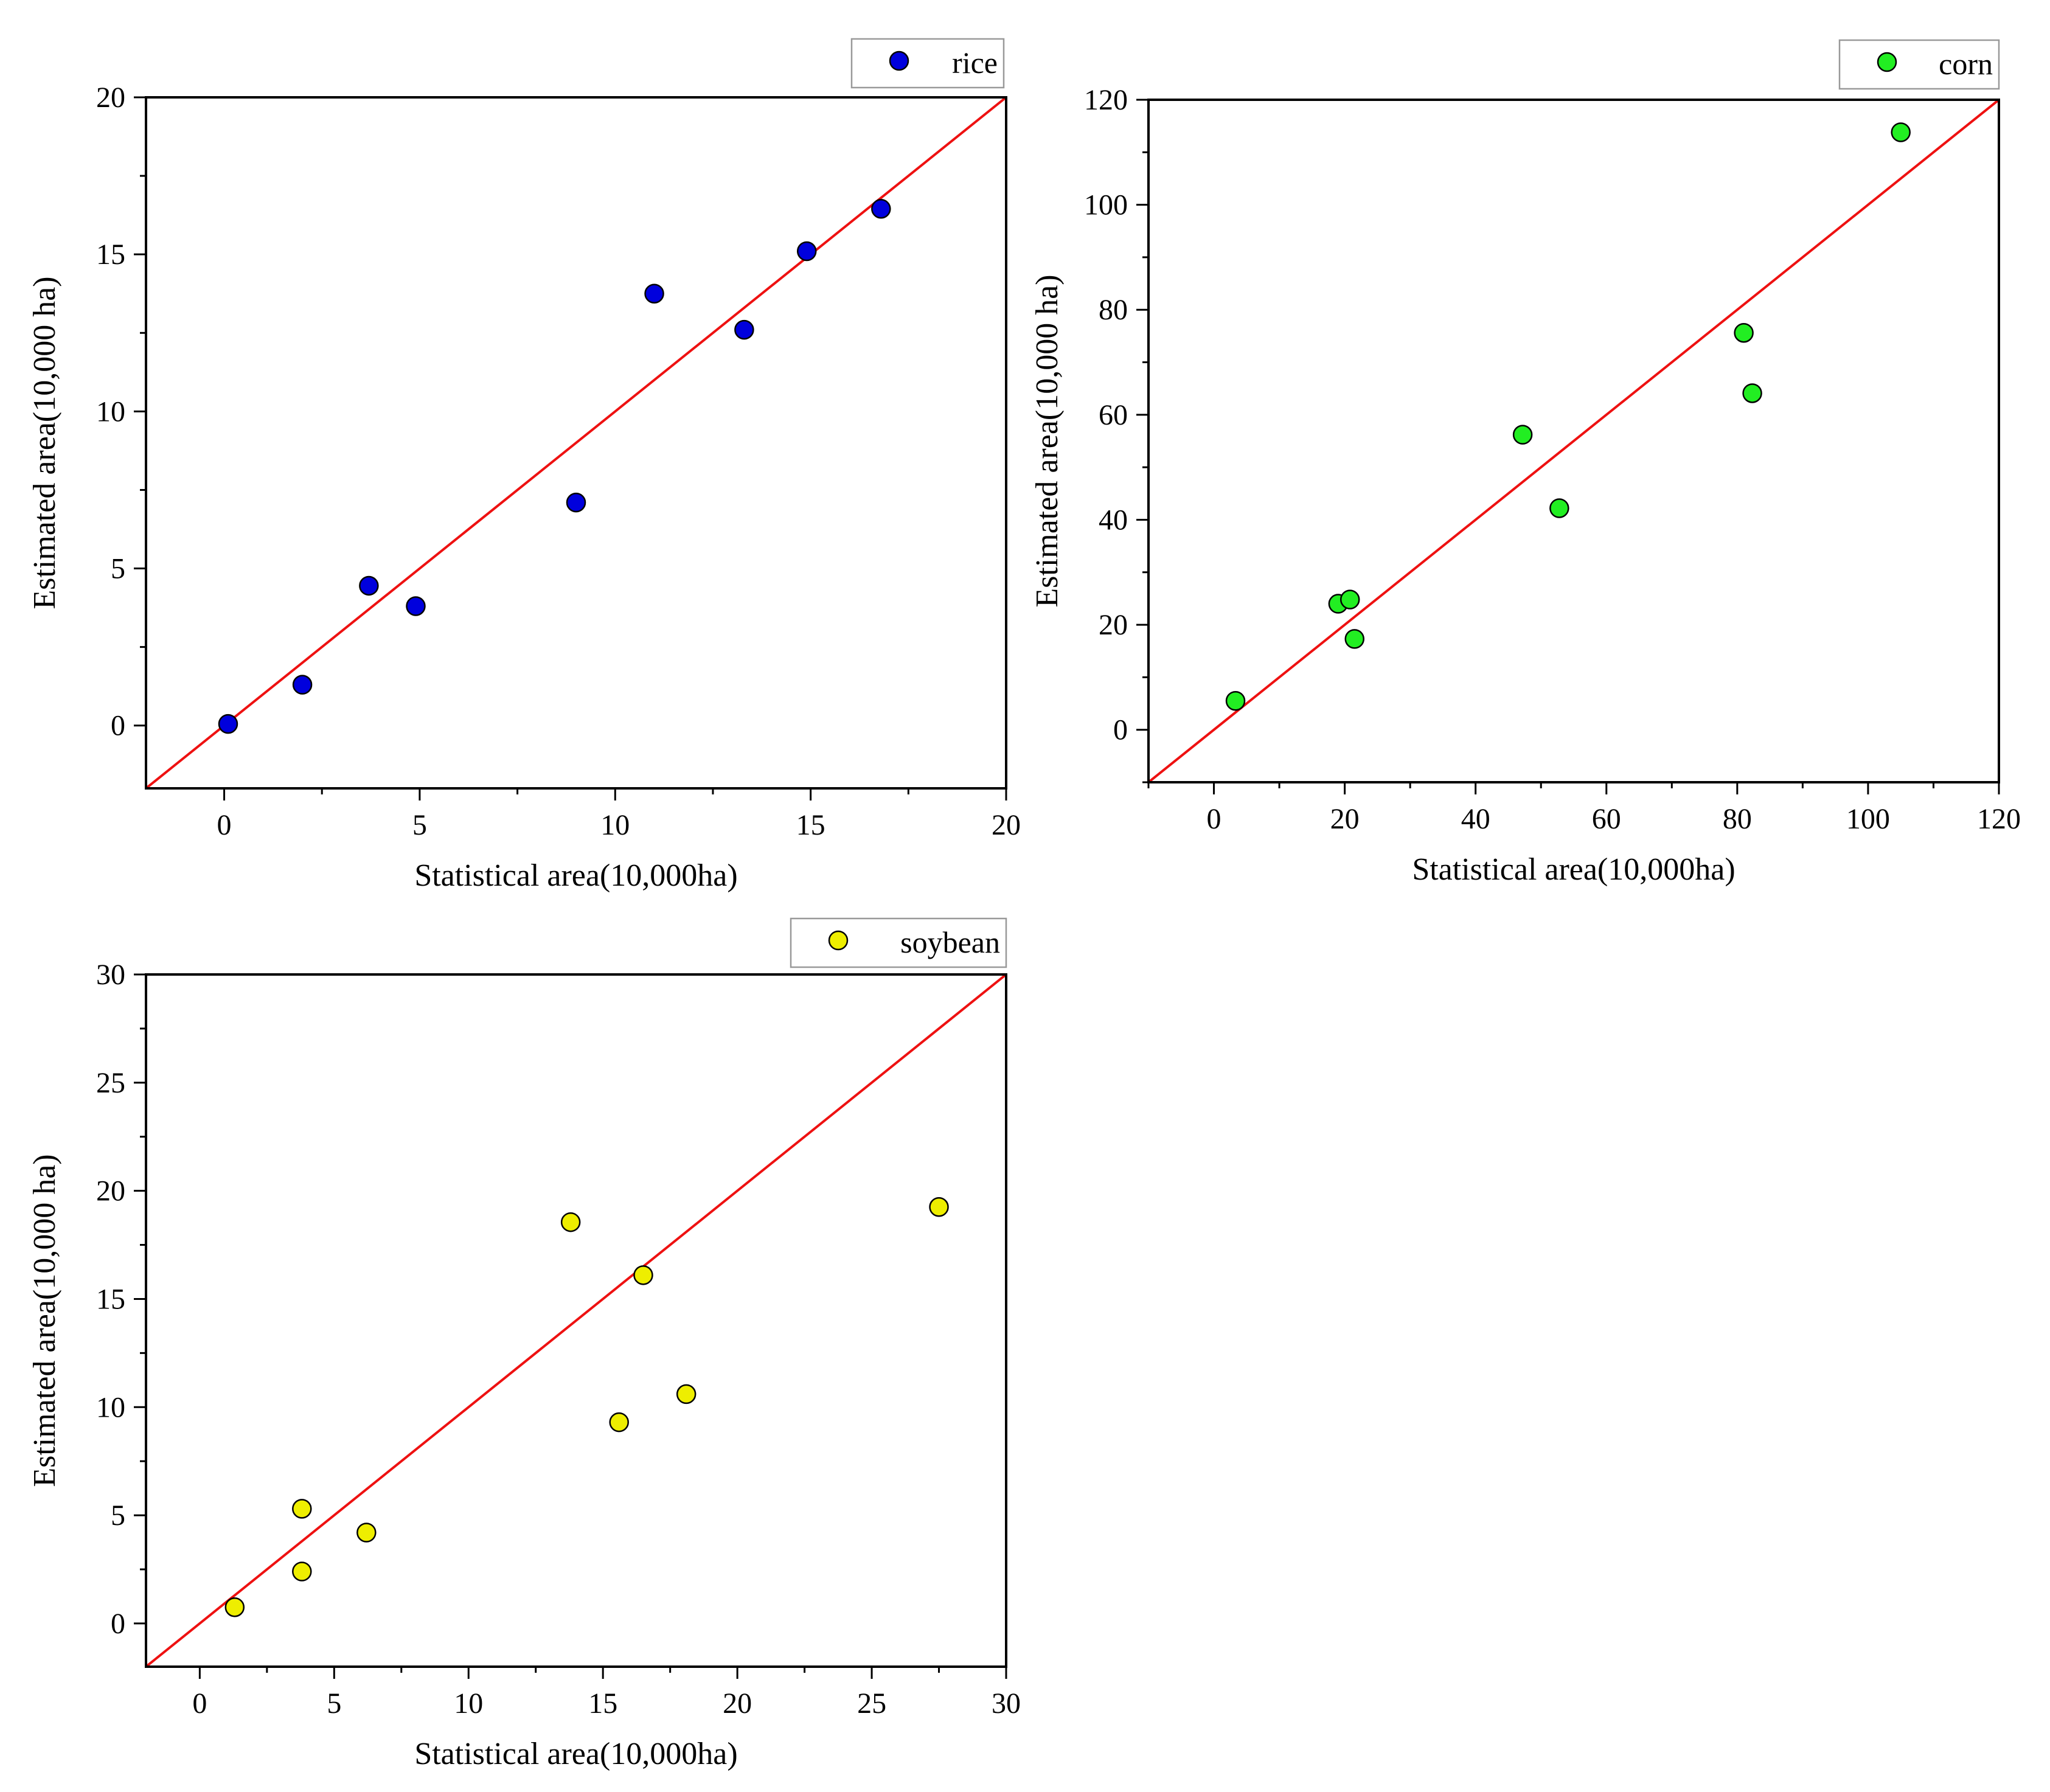 The height and width of the screenshot is (1792, 2050). What do you see at coordinates (1737, 819) in the screenshot?
I see `x-tick-label: 80` at bounding box center [1737, 819].